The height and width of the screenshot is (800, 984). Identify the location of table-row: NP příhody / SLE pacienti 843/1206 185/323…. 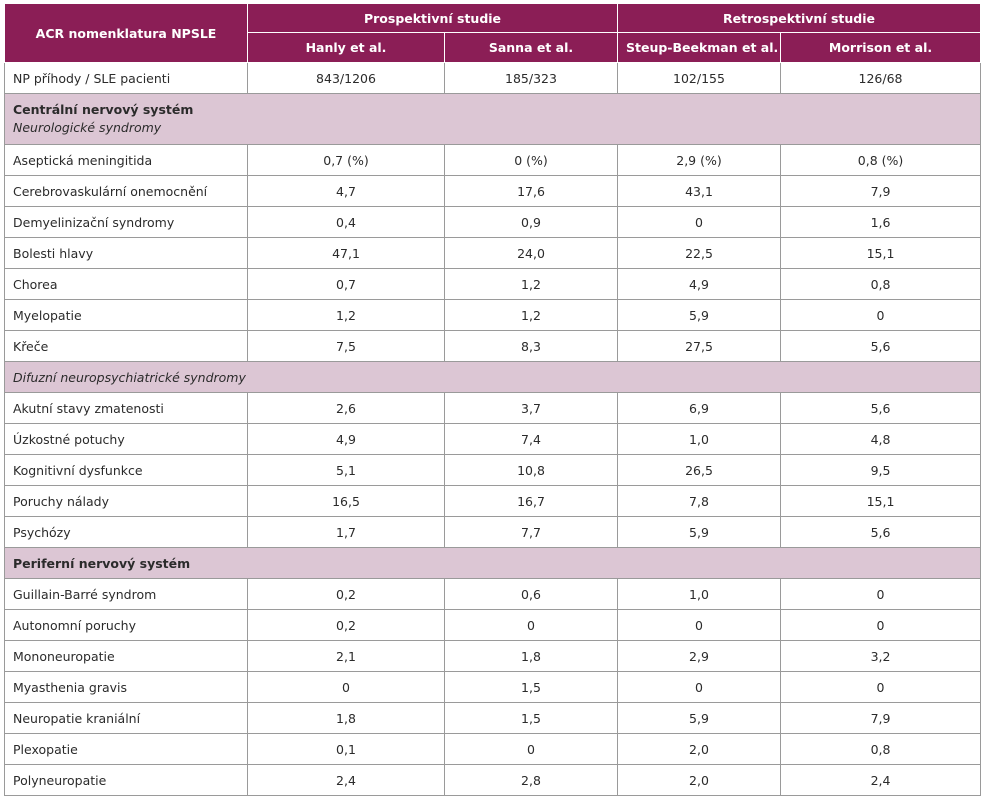
(493, 78).